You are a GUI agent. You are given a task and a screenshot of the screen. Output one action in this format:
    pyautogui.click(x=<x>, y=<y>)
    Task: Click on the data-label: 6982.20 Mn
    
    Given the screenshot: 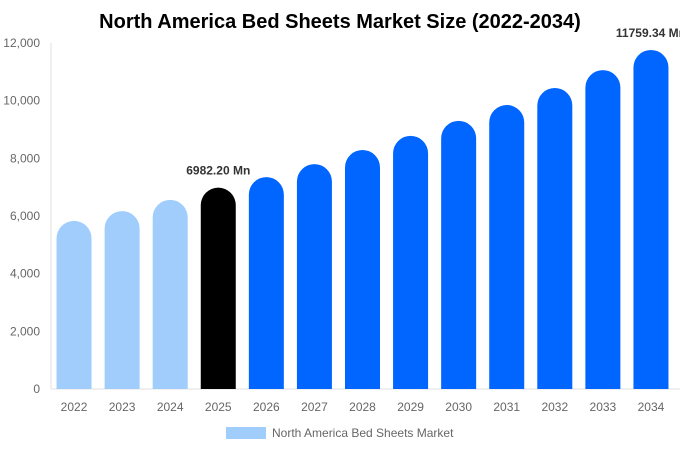 What is the action you would take?
    pyautogui.click(x=218, y=171)
    